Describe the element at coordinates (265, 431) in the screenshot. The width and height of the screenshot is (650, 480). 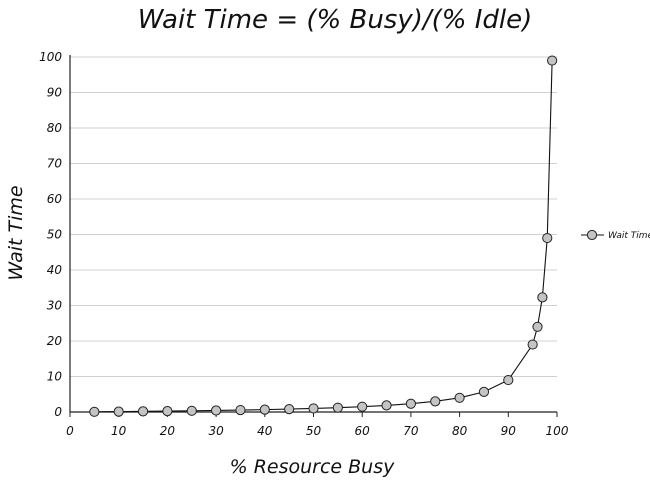
I see `x-tick-label: 40` at that location.